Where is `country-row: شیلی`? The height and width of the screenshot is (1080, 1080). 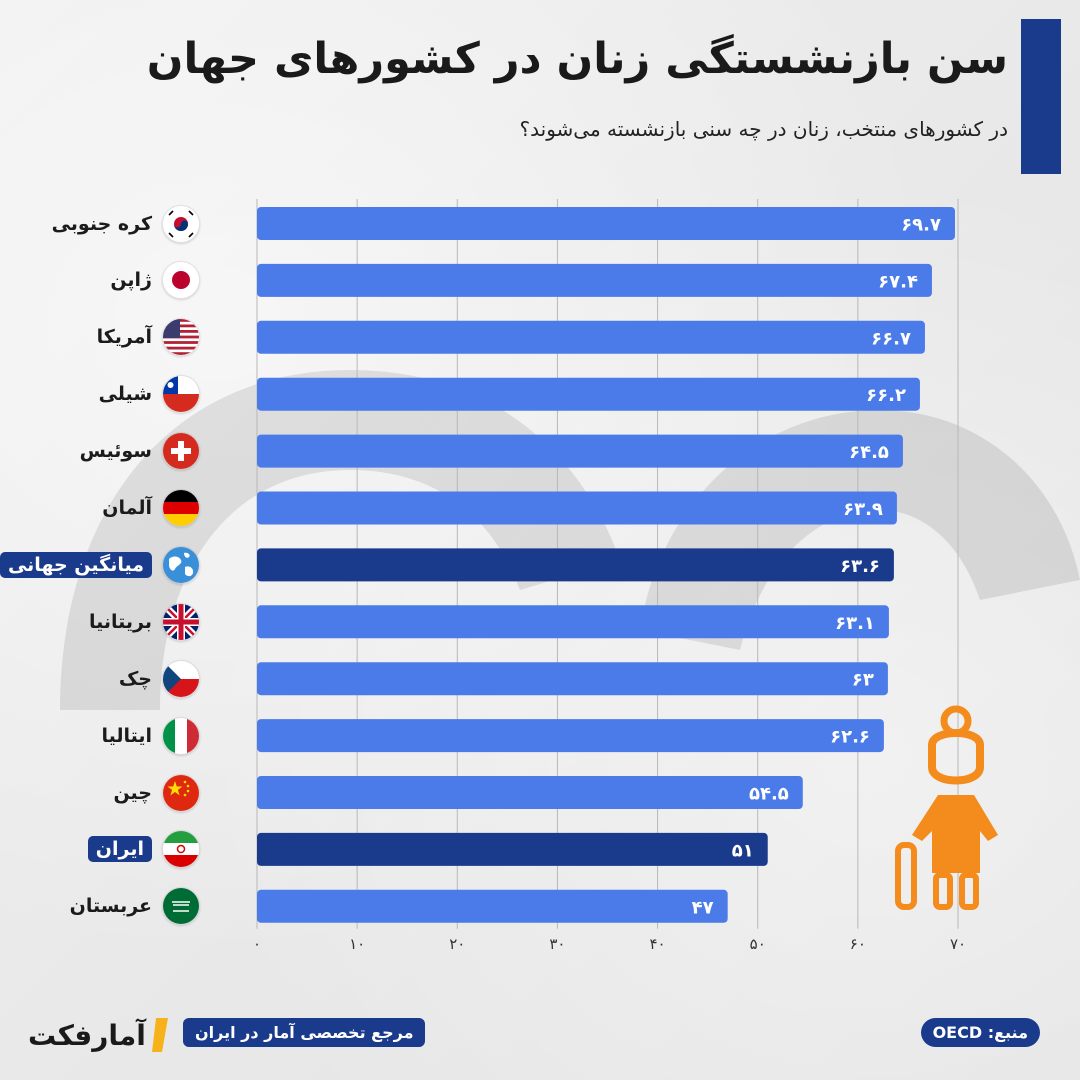
country-row: شیلی is located at coordinates (149, 394).